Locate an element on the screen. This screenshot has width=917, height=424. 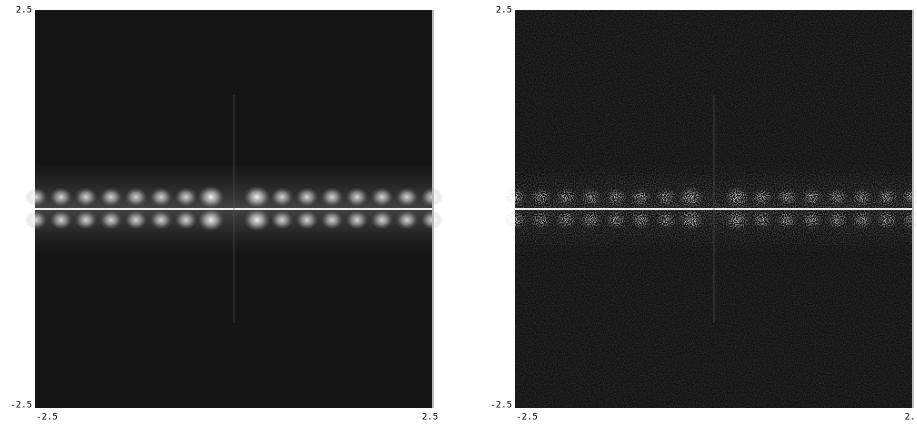
x-tick-label: 2.5 is located at coordinates (430, 418).